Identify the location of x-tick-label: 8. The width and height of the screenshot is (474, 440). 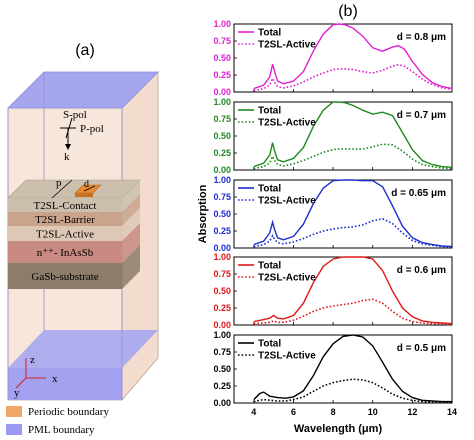
(333, 412).